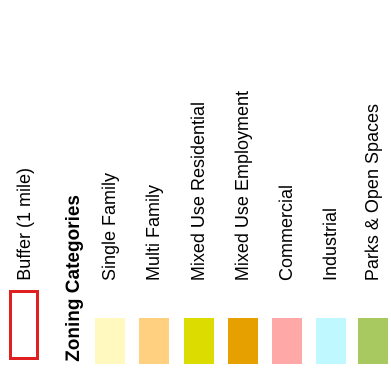 The width and height of the screenshot is (391, 370). I want to click on buffer-label: Buffer (1 mile), so click(24, 224).